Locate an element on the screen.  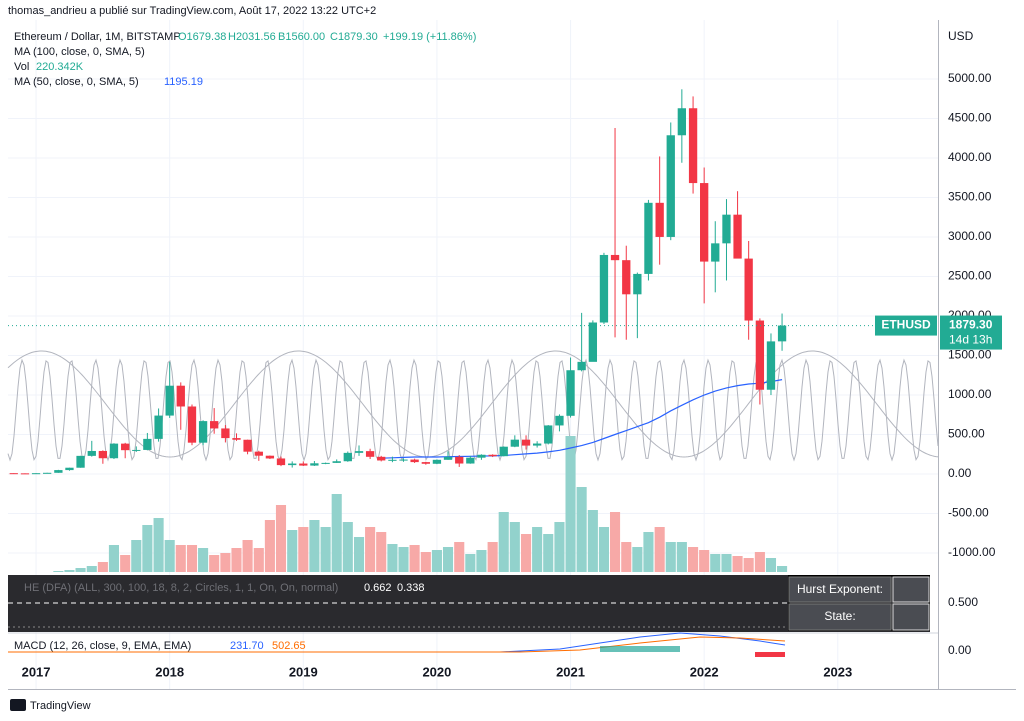
y-tick-label: 0.00 is located at coordinates (960, 473).